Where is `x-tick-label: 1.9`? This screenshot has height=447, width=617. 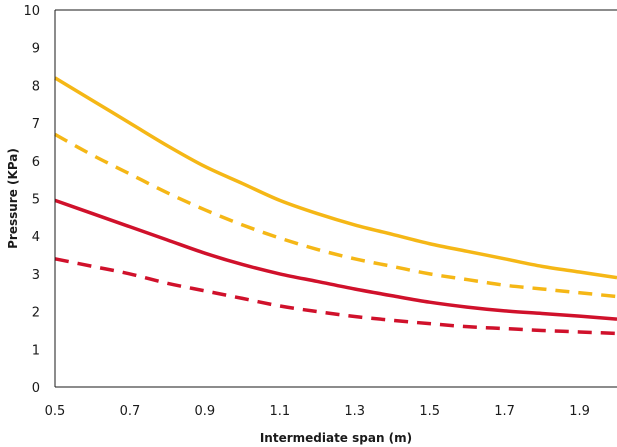 x-tick-label: 1.9 is located at coordinates (579, 411).